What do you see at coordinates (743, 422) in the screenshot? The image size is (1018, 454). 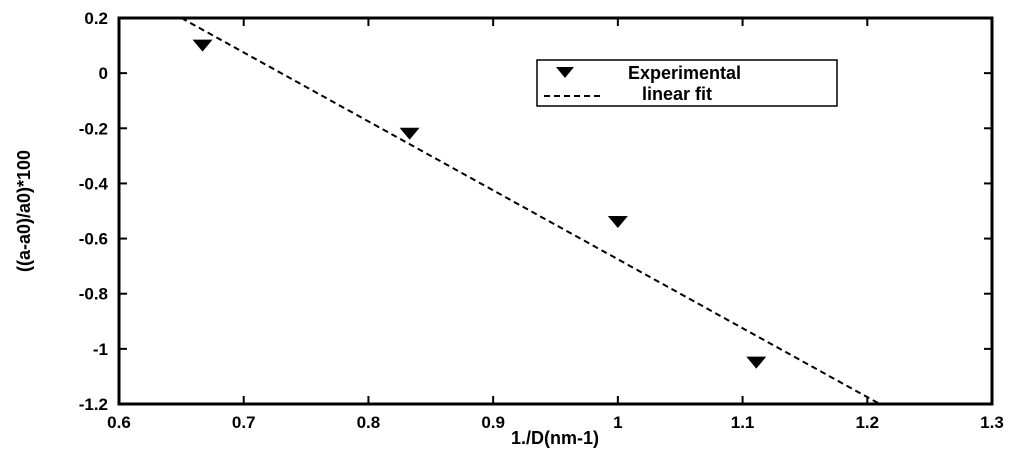 I see `x-tick-label: 1.1` at bounding box center [743, 422].